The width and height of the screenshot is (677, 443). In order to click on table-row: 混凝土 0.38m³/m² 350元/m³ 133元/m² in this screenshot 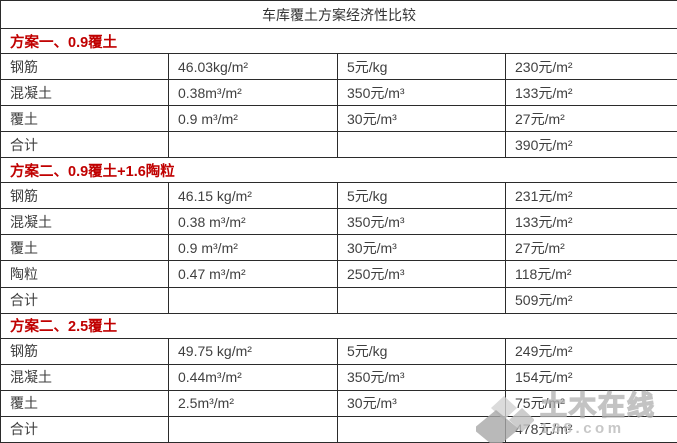, I will do `click(338, 93)`.